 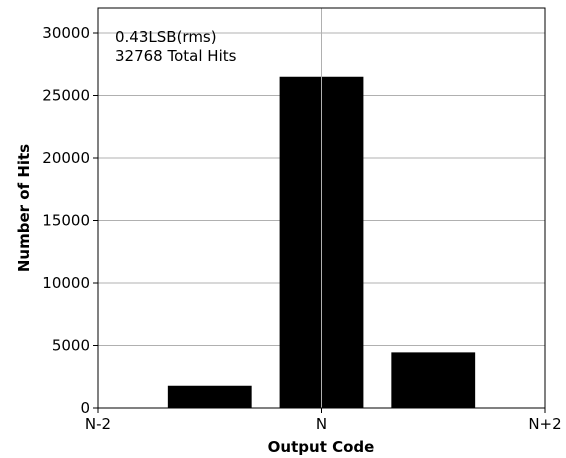 I want to click on annotation-rms: 0.43LSB(rms), so click(x=166, y=37).